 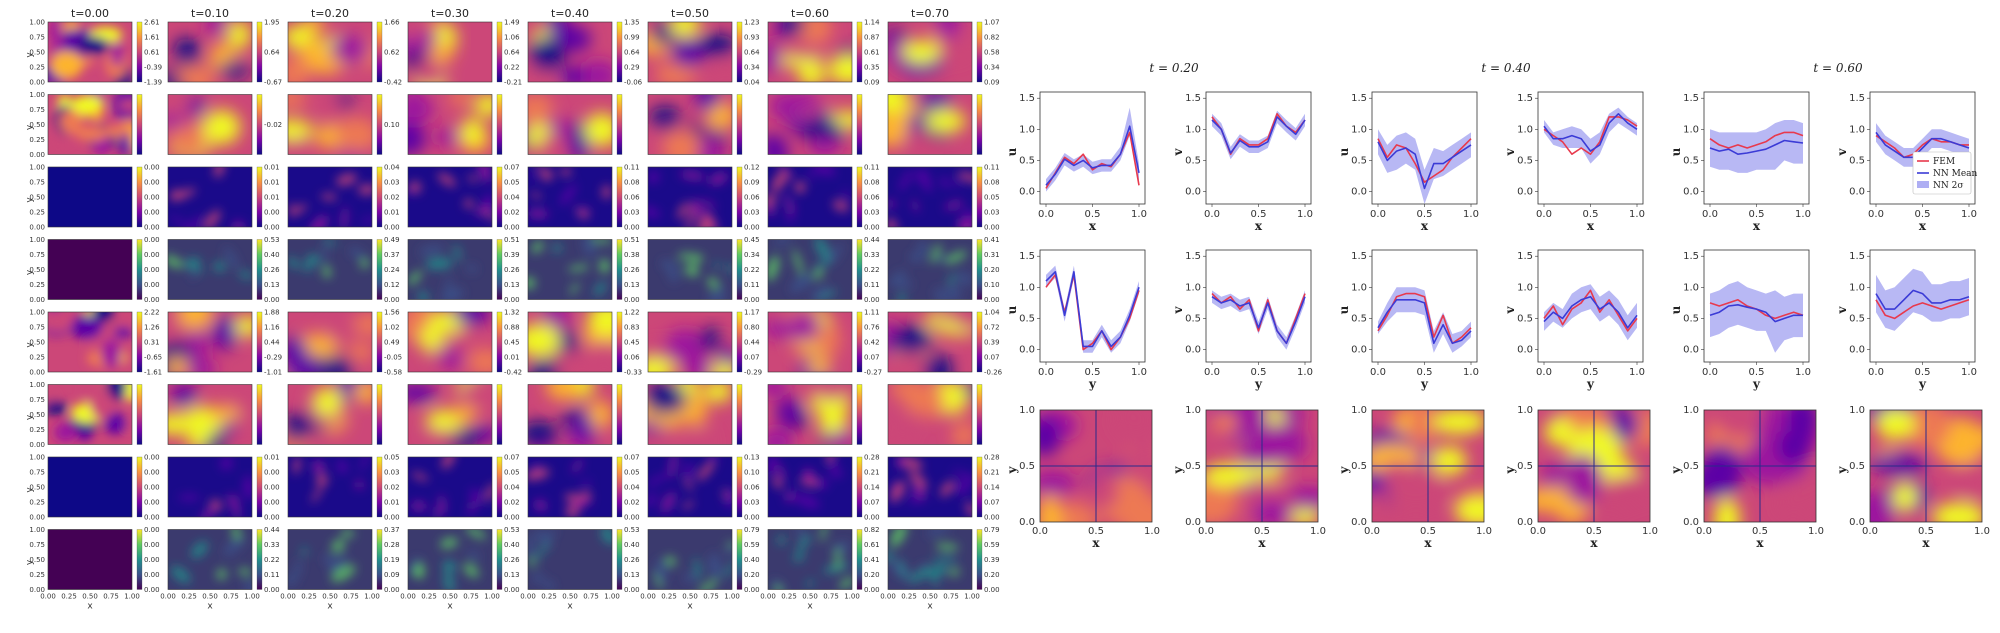 I want to click on colorbar-tick: 0.31, so click(x=992, y=255).